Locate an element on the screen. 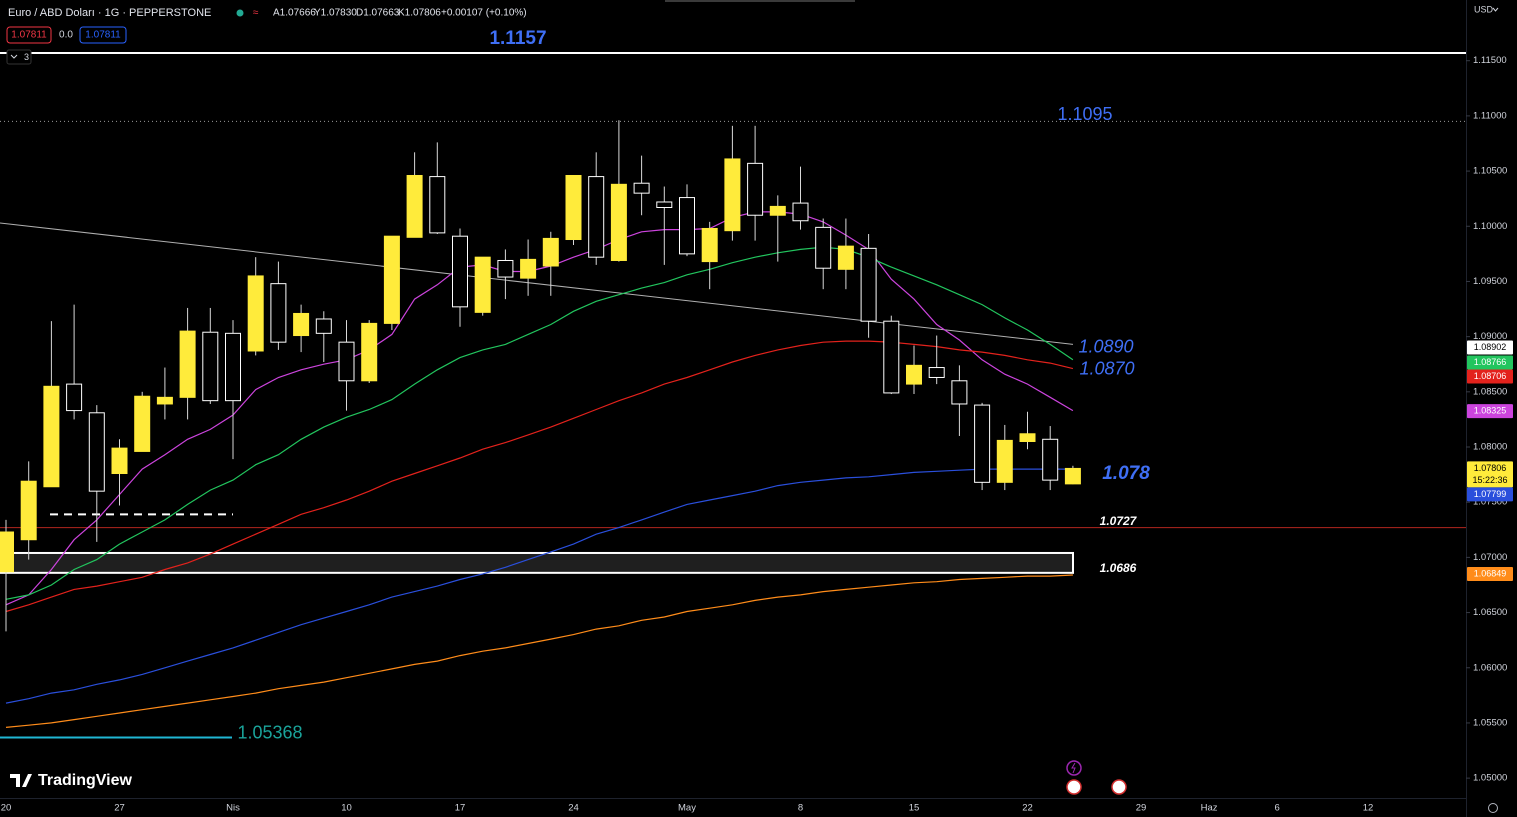 The height and width of the screenshot is (817, 1517). indicators-count: 3 is located at coordinates (26, 57).